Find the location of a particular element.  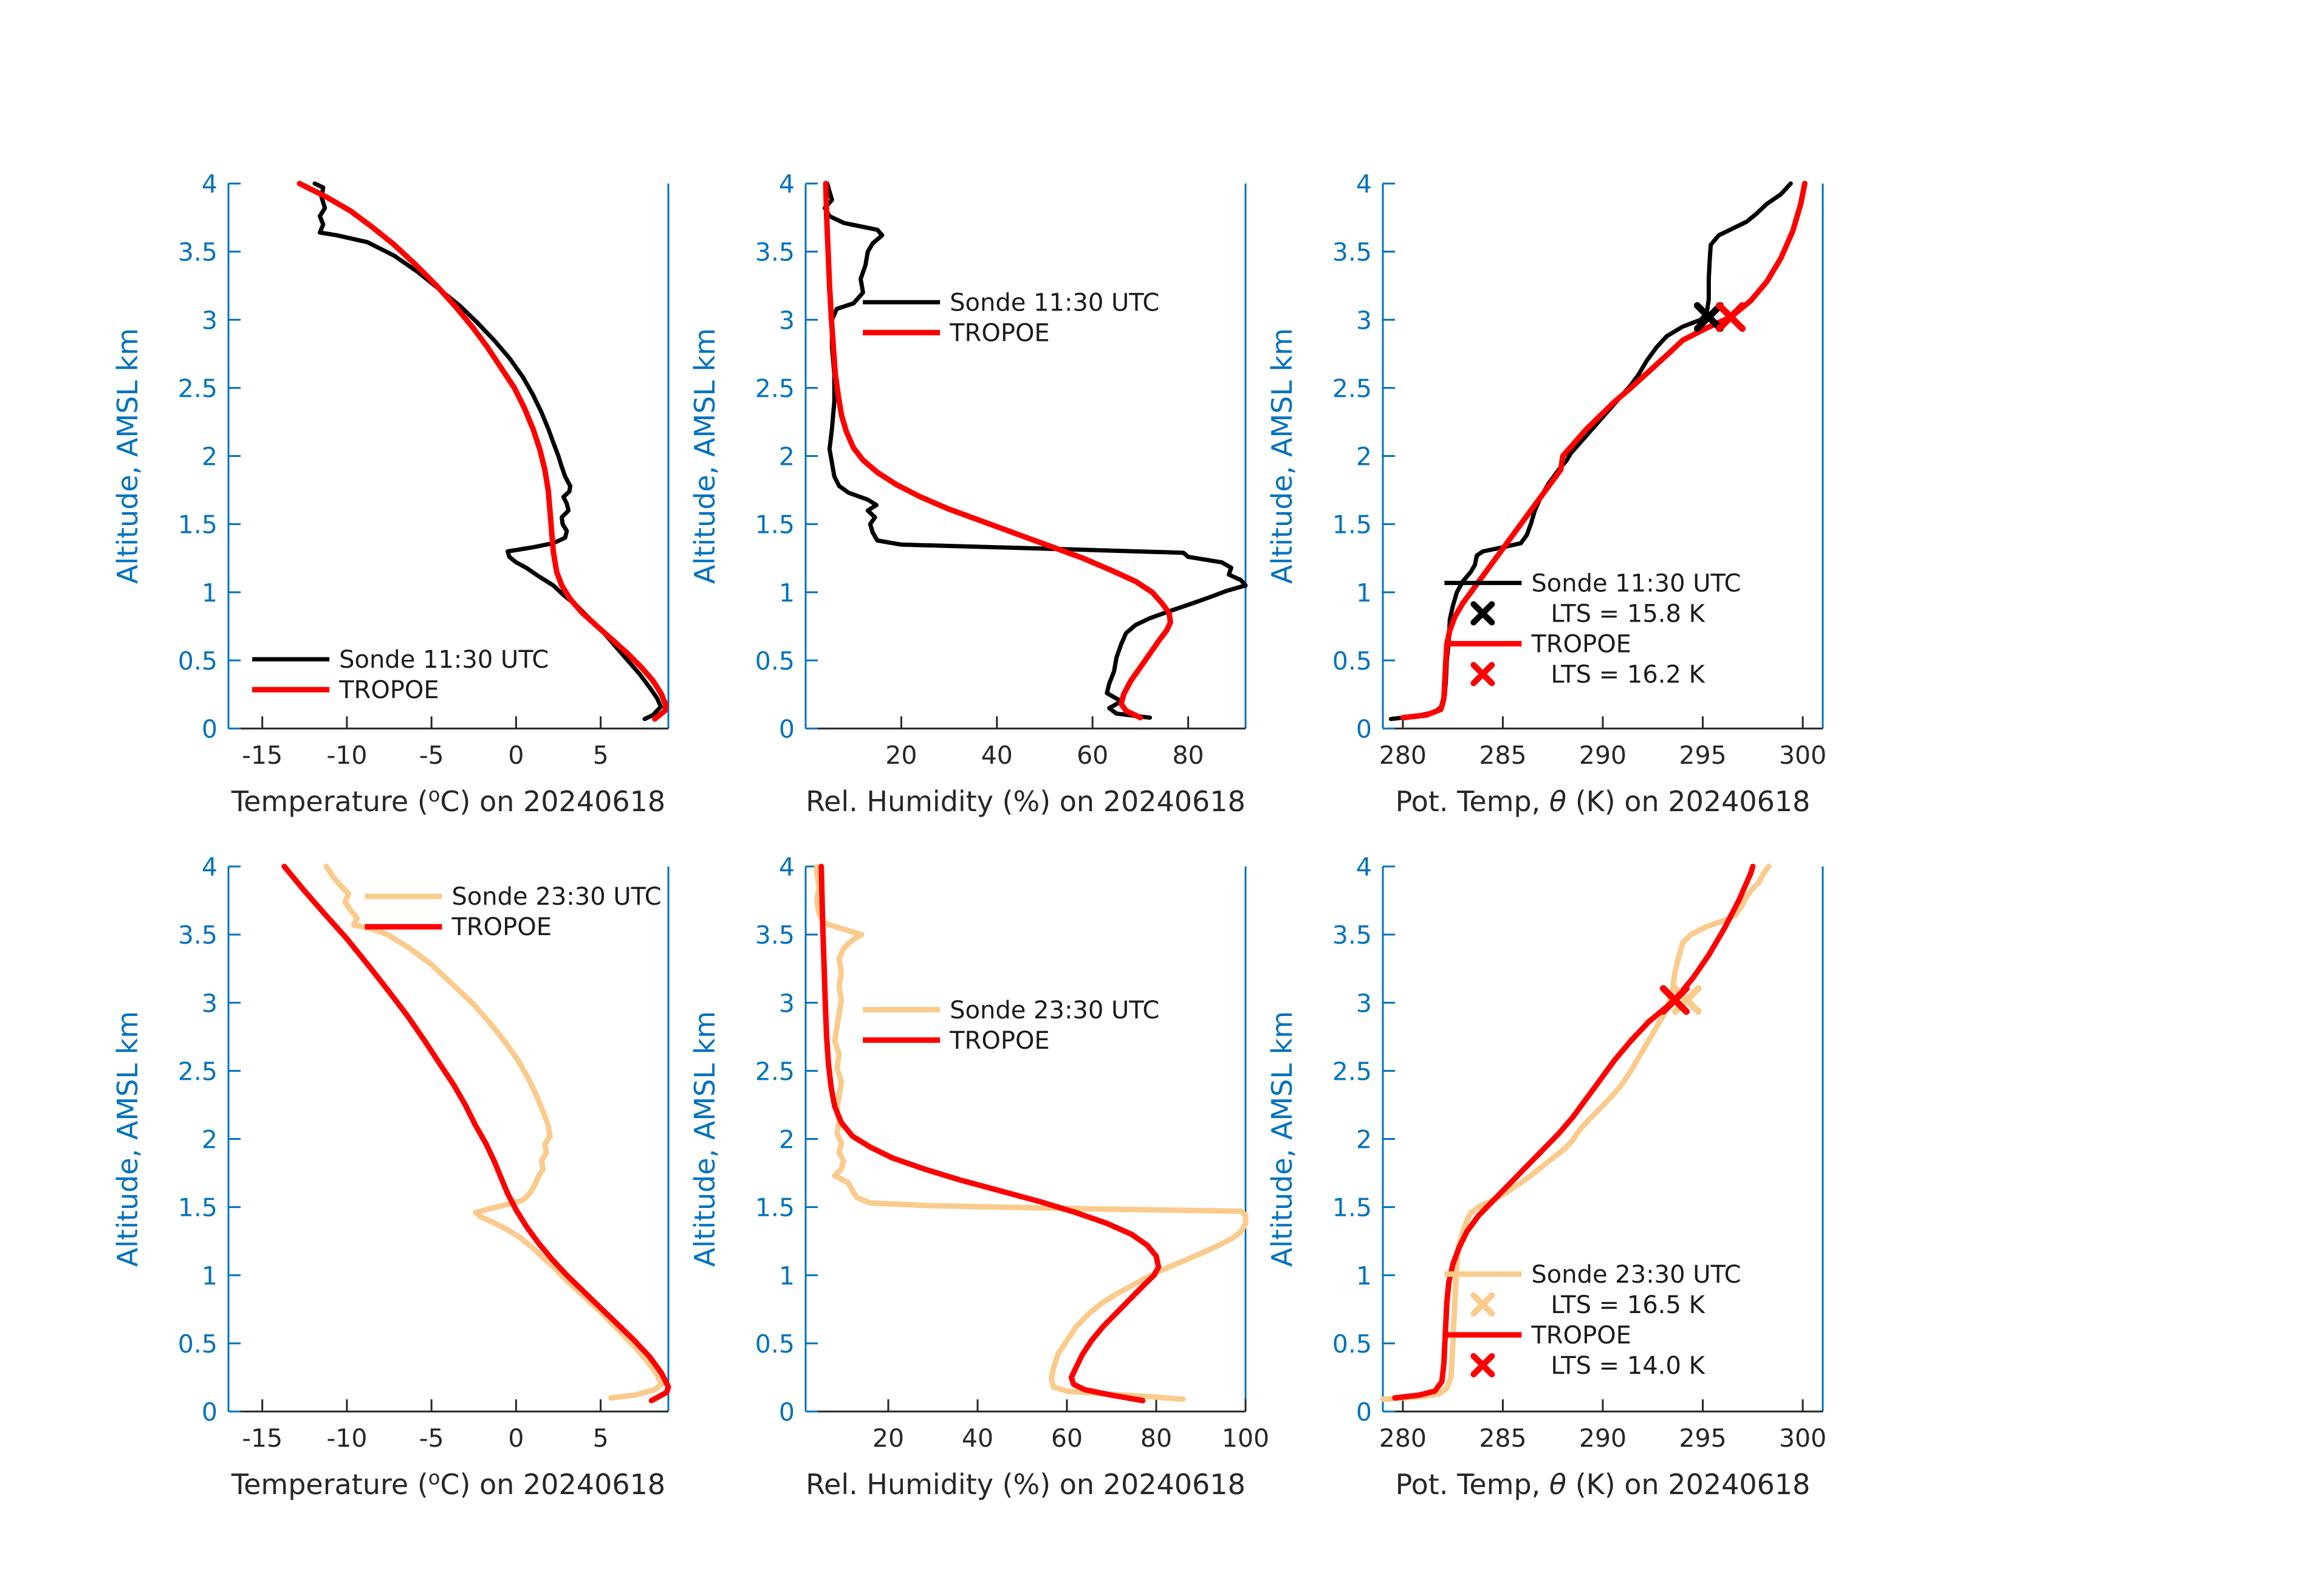

x-axis-label: Rel. Humidity (%) on 20240618 is located at coordinates (1026, 801).